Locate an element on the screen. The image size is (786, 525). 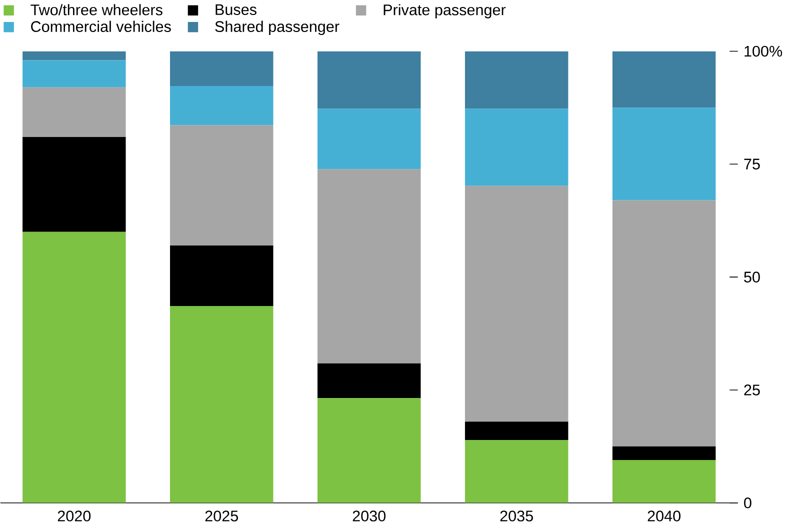
x-tick-label: 2025 is located at coordinates (221, 516).